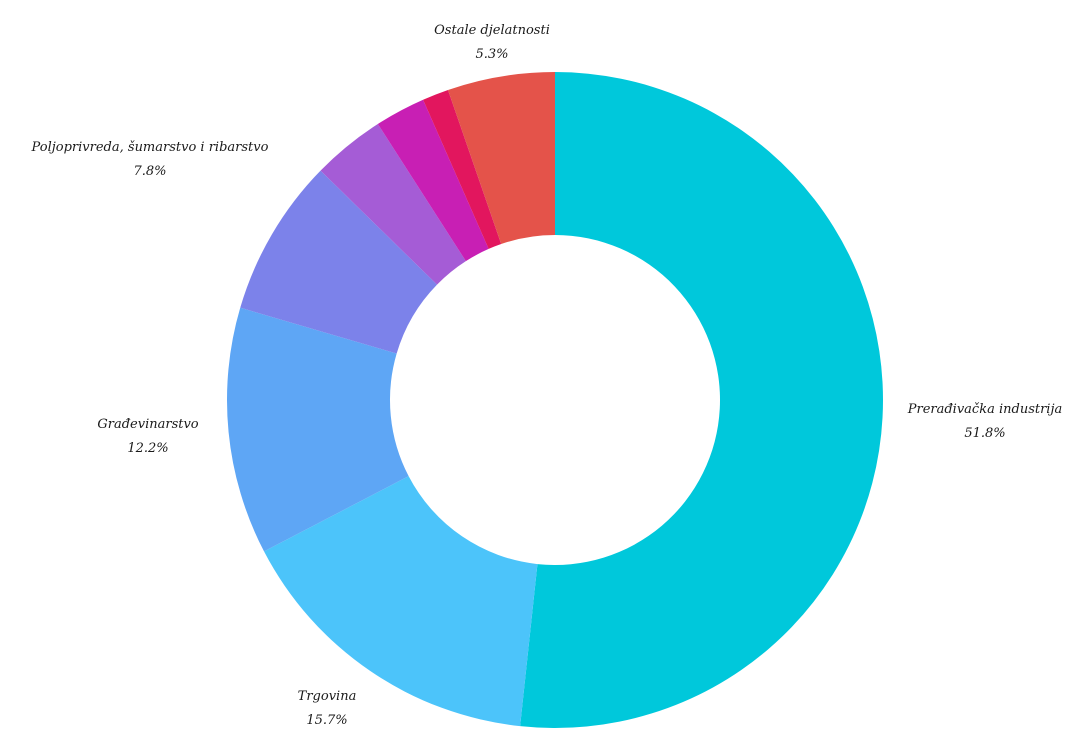 The width and height of the screenshot is (1080, 735). Describe the element at coordinates (985, 409) in the screenshot. I see `slice-label-name: Prerađivačka industrija` at that location.